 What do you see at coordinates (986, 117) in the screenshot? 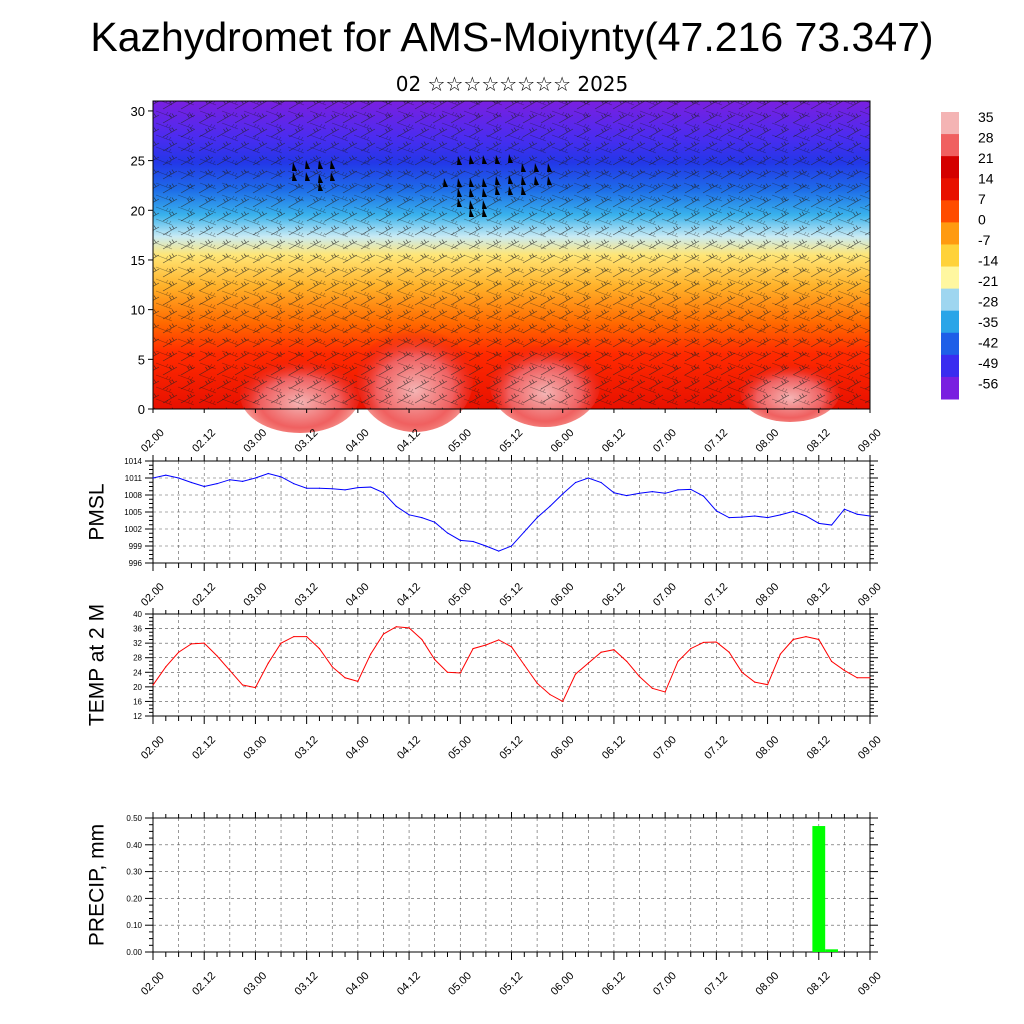
I see `colorbar-label: 35` at bounding box center [986, 117].